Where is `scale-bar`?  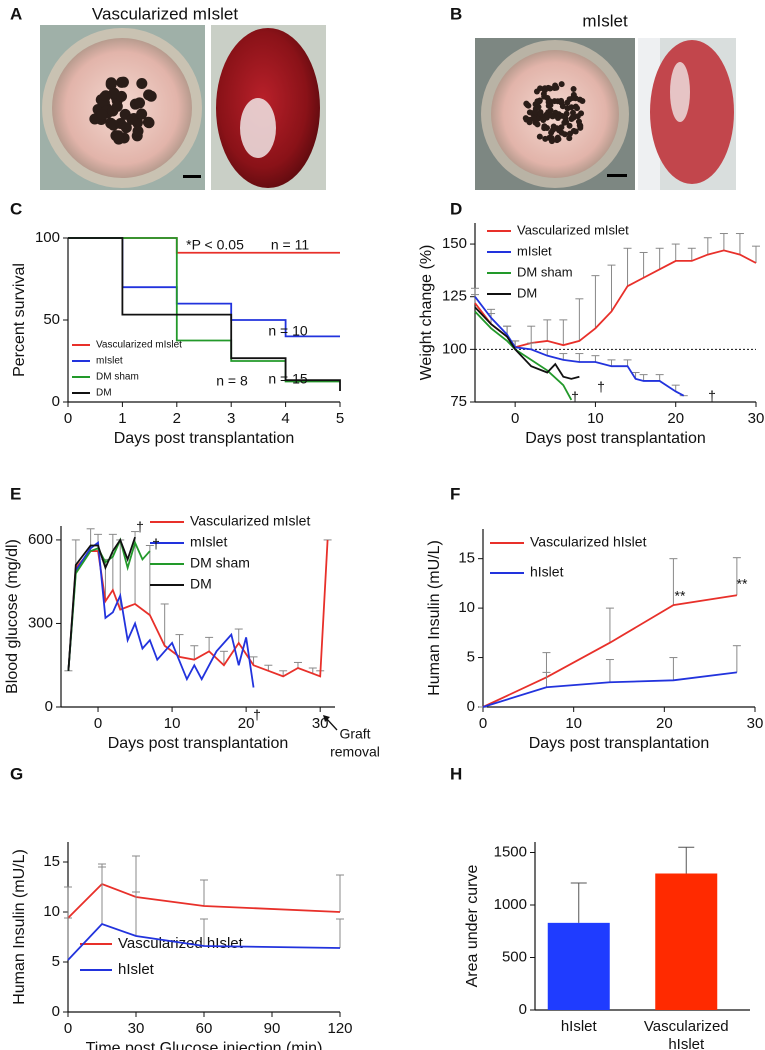
scale-bar is located at coordinates (192, 176).